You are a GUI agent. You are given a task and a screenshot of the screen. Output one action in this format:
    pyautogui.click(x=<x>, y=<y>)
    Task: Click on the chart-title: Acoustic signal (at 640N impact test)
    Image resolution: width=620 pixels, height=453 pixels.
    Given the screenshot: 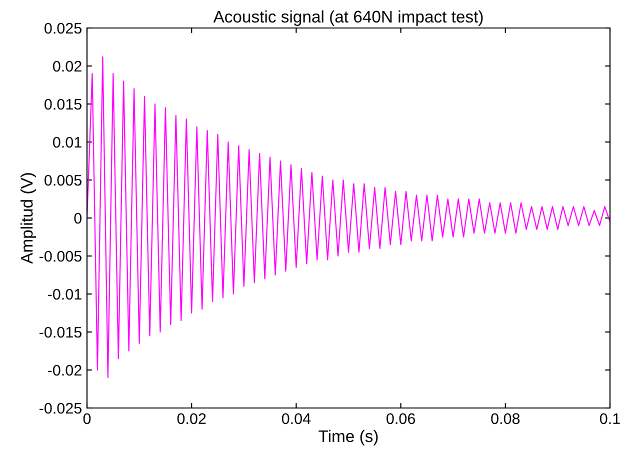 What is the action you would take?
    pyautogui.click(x=348, y=18)
    